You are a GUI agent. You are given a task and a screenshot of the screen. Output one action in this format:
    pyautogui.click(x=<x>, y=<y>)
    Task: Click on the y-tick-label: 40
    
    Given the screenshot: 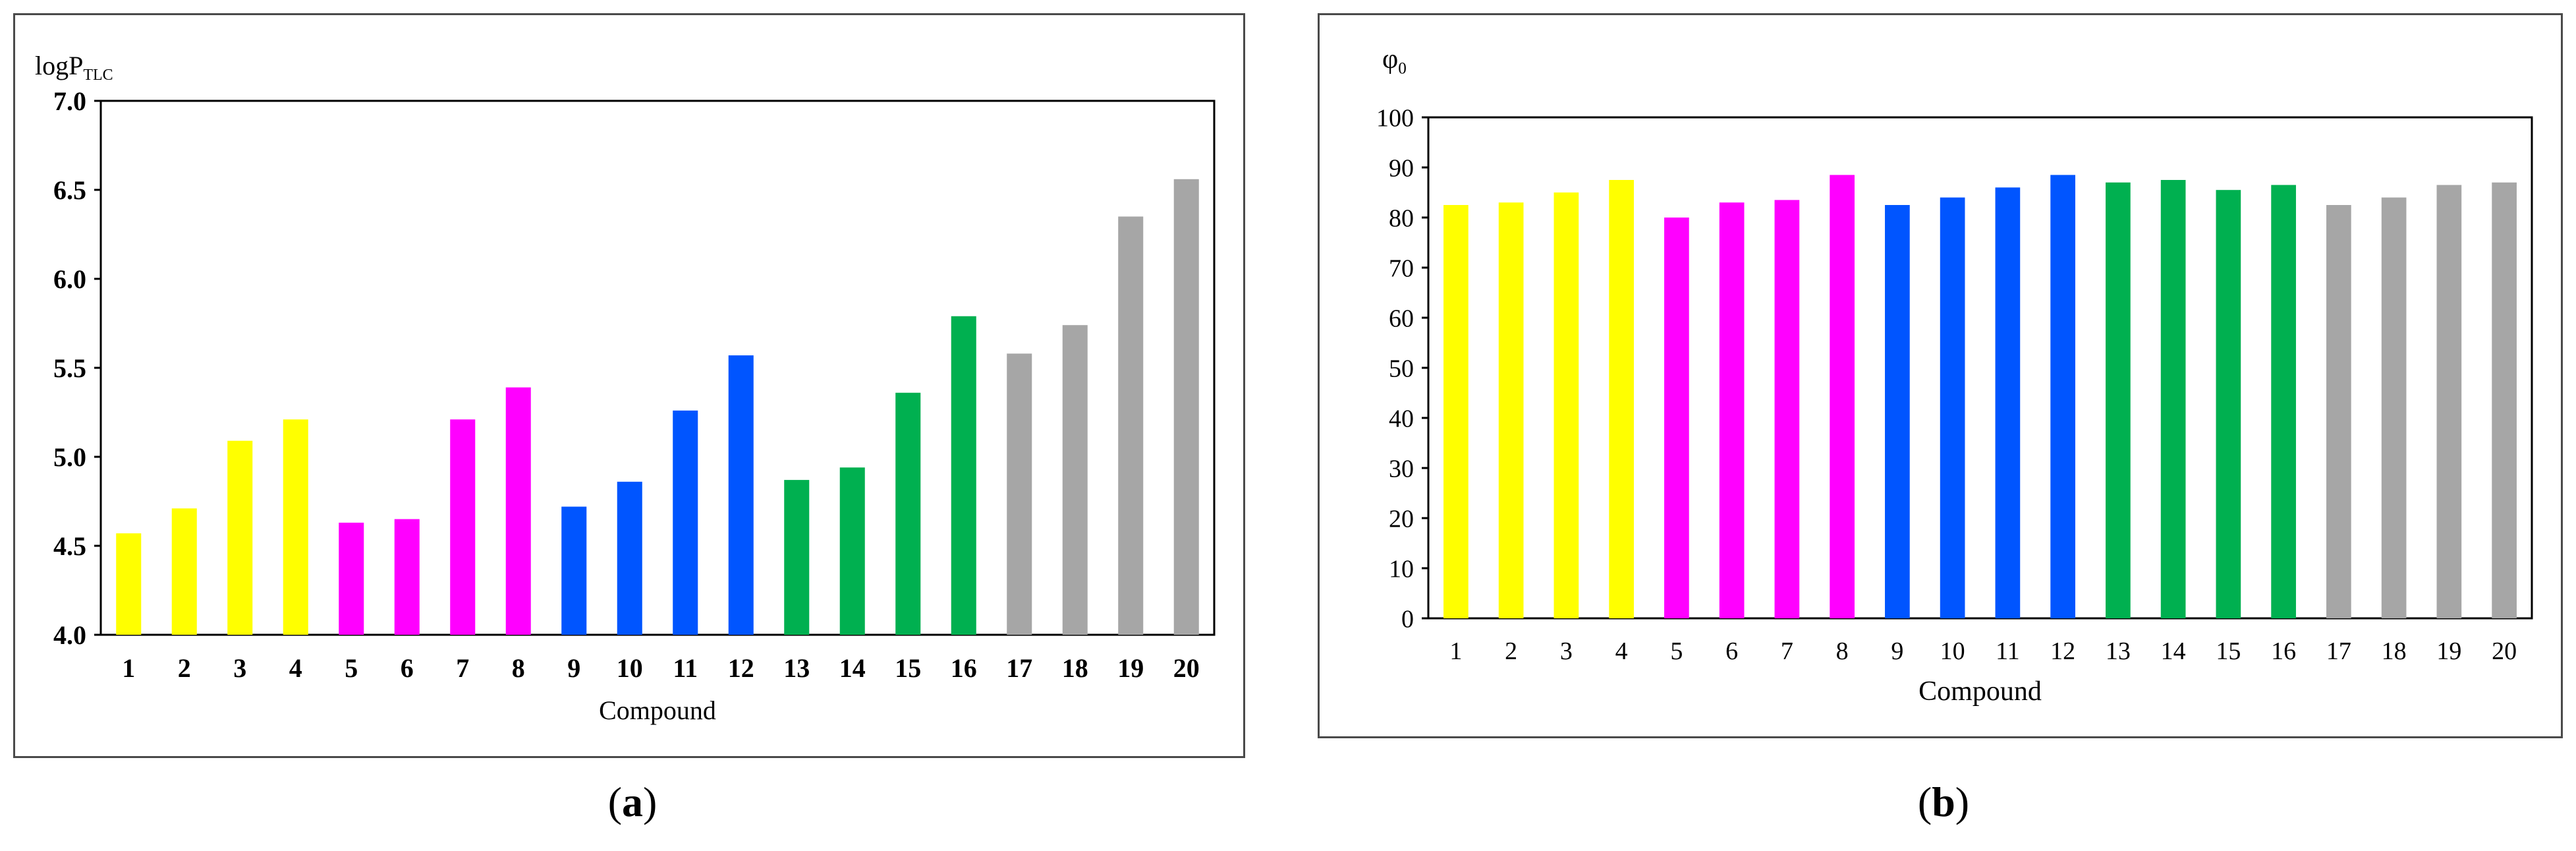 What is the action you would take?
    pyautogui.click(x=1401, y=419)
    